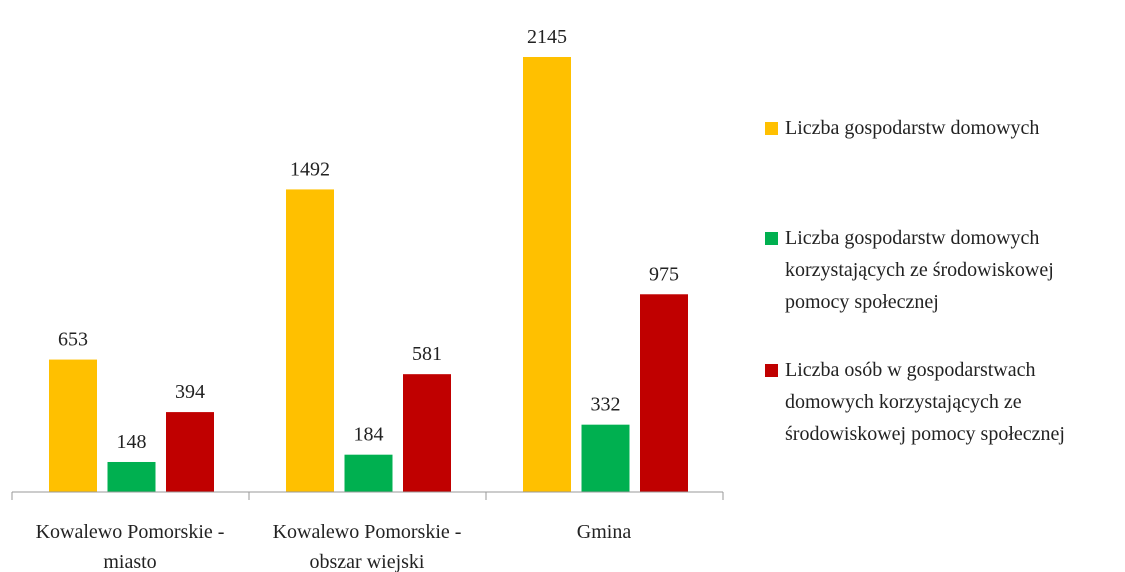 The width and height of the screenshot is (1125, 572). What do you see at coordinates (190, 392) in the screenshot?
I see `value-label: 394` at bounding box center [190, 392].